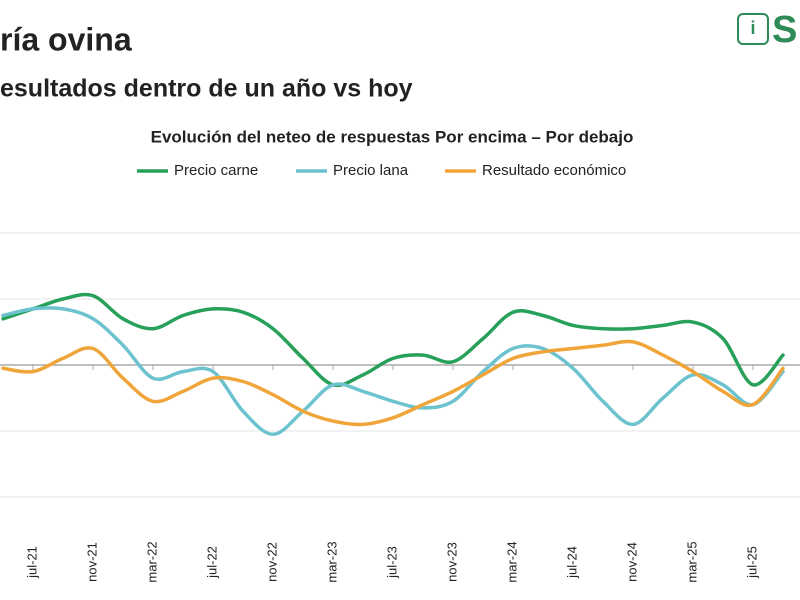 The height and width of the screenshot is (600, 800). Describe the element at coordinates (391, 562) in the screenshot. I see `x-tick-label: jul-23` at that location.